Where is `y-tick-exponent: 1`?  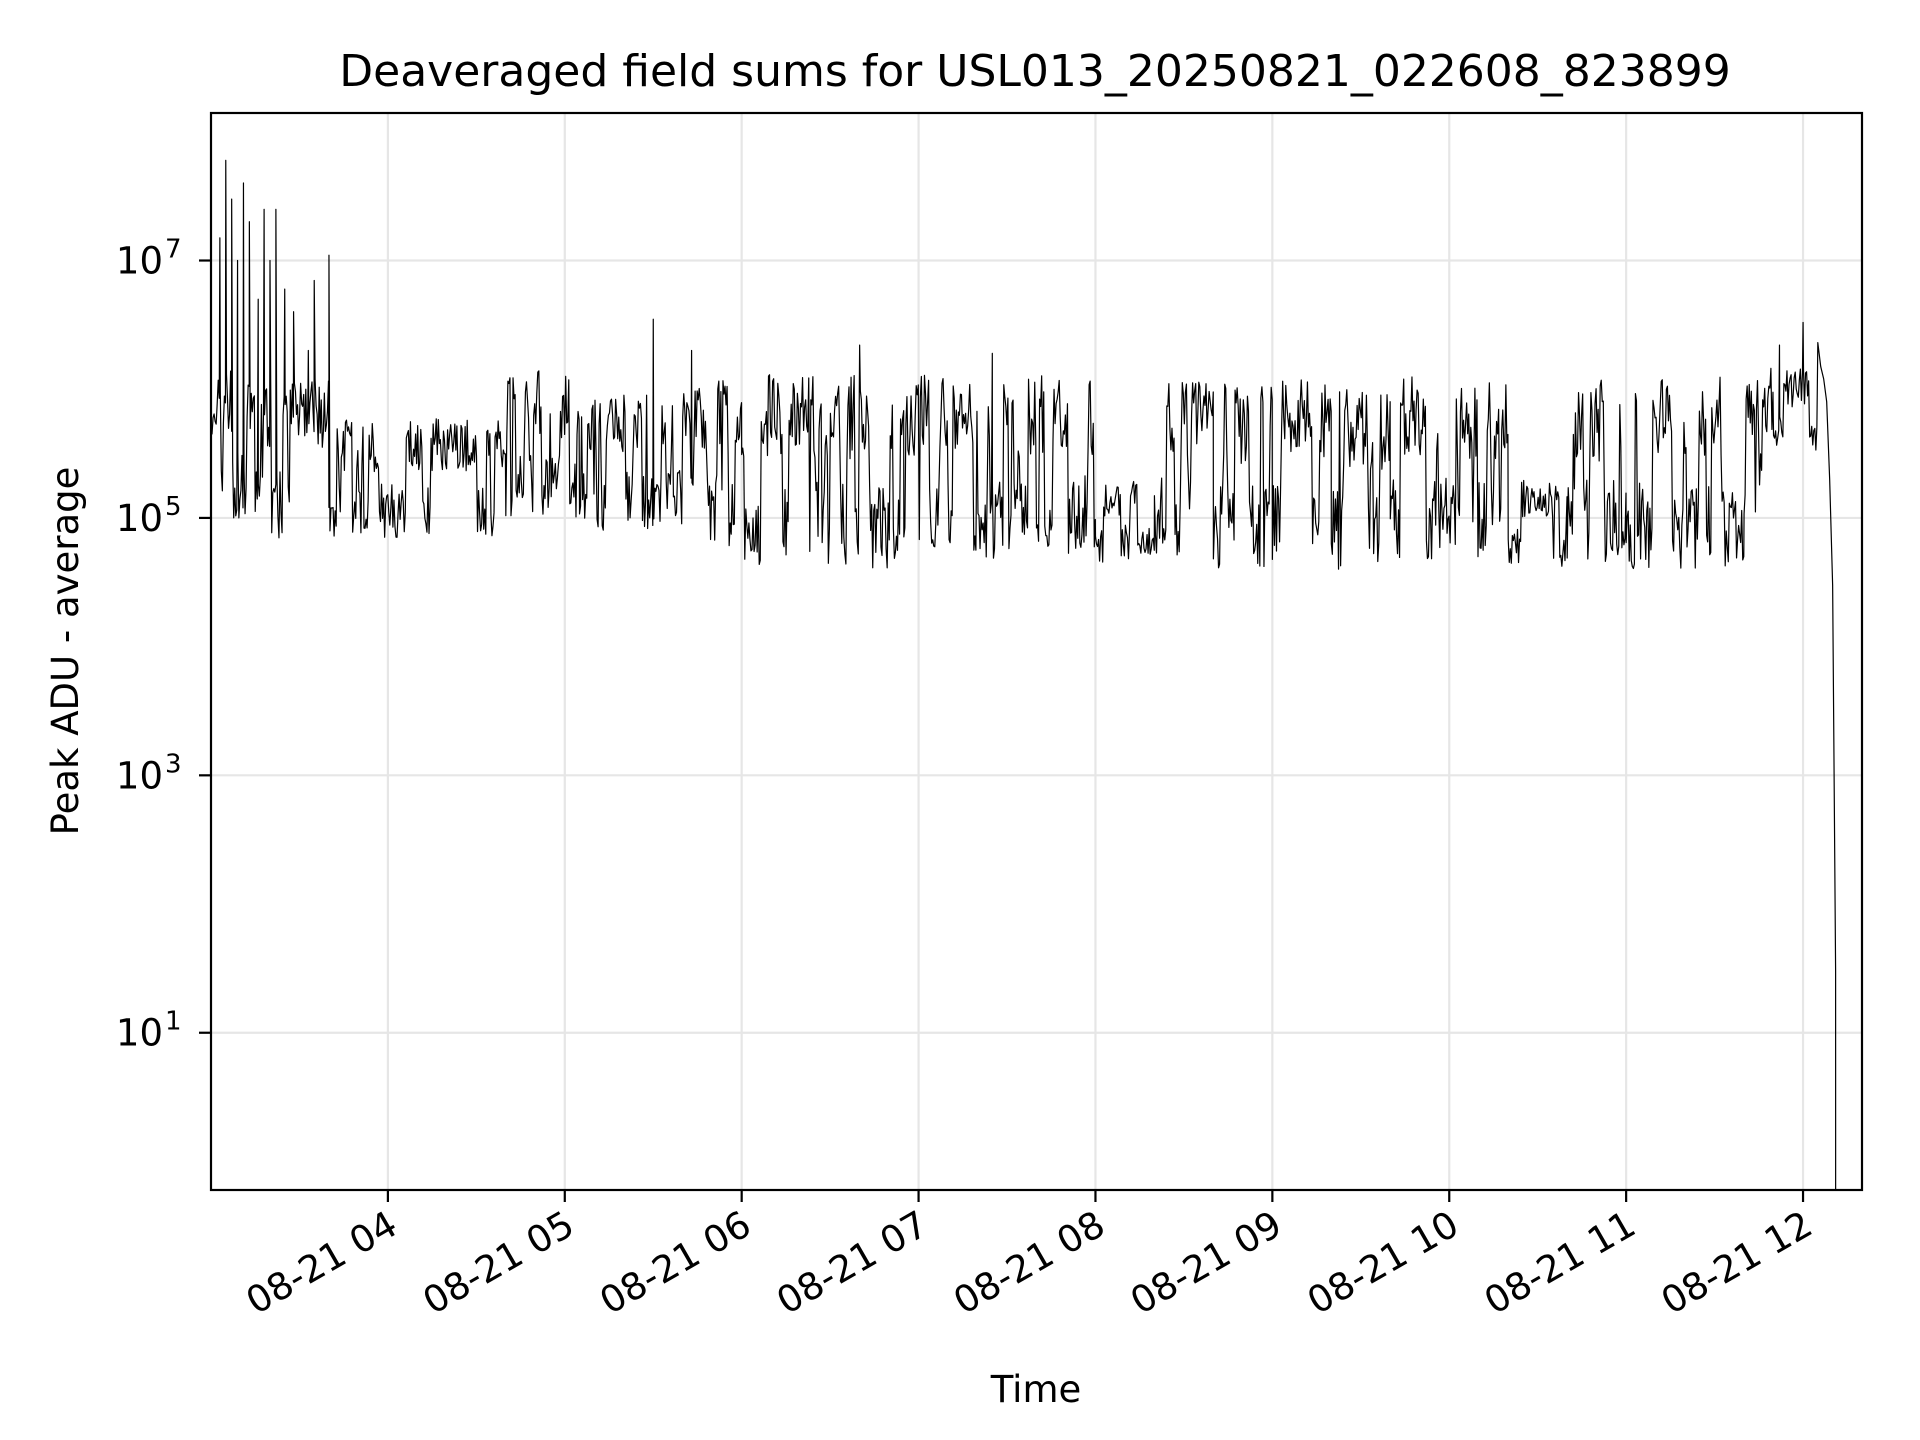
y-tick-exponent: 1 is located at coordinates (173, 1022).